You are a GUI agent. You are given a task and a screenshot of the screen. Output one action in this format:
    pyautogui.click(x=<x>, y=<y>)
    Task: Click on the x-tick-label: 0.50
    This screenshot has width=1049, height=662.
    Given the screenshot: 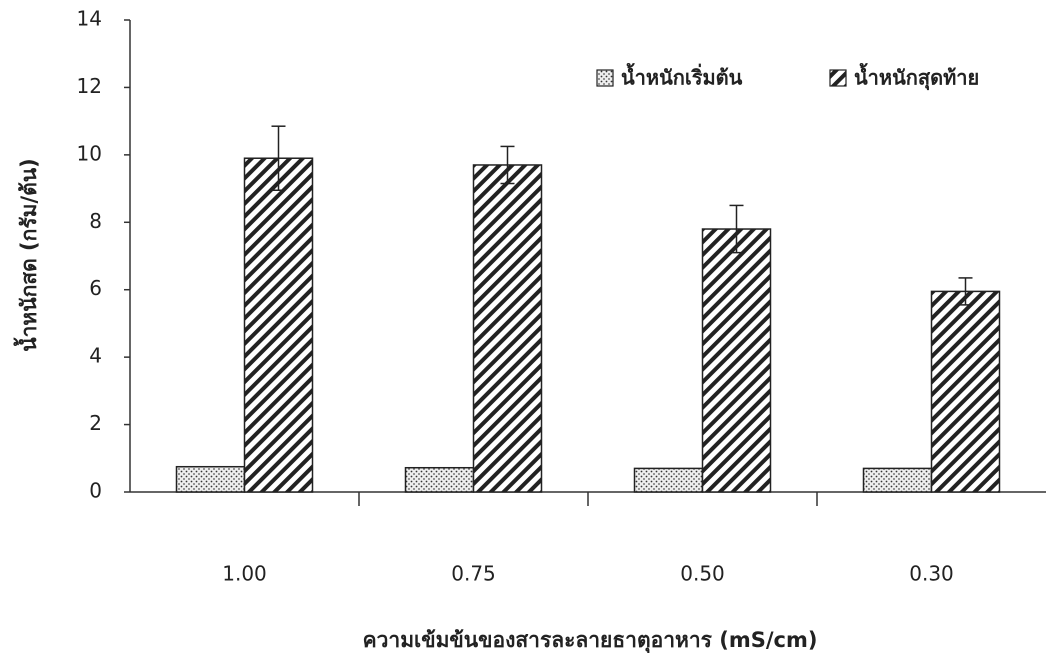 What is the action you would take?
    pyautogui.click(x=702, y=574)
    